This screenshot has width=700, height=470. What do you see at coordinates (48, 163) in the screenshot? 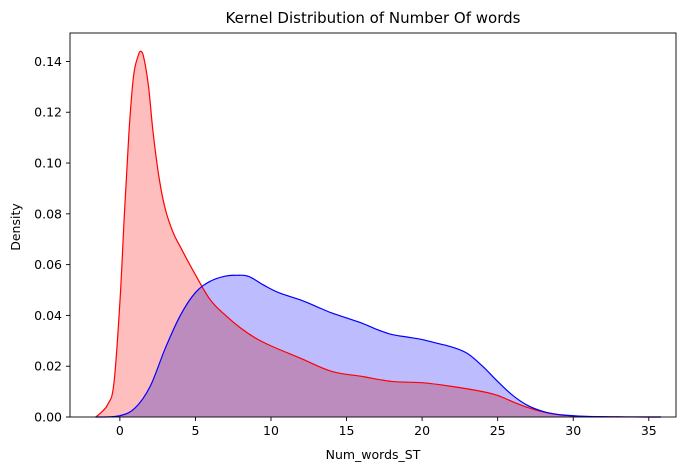
I see `y-tick-label: 0.10` at bounding box center [48, 163].